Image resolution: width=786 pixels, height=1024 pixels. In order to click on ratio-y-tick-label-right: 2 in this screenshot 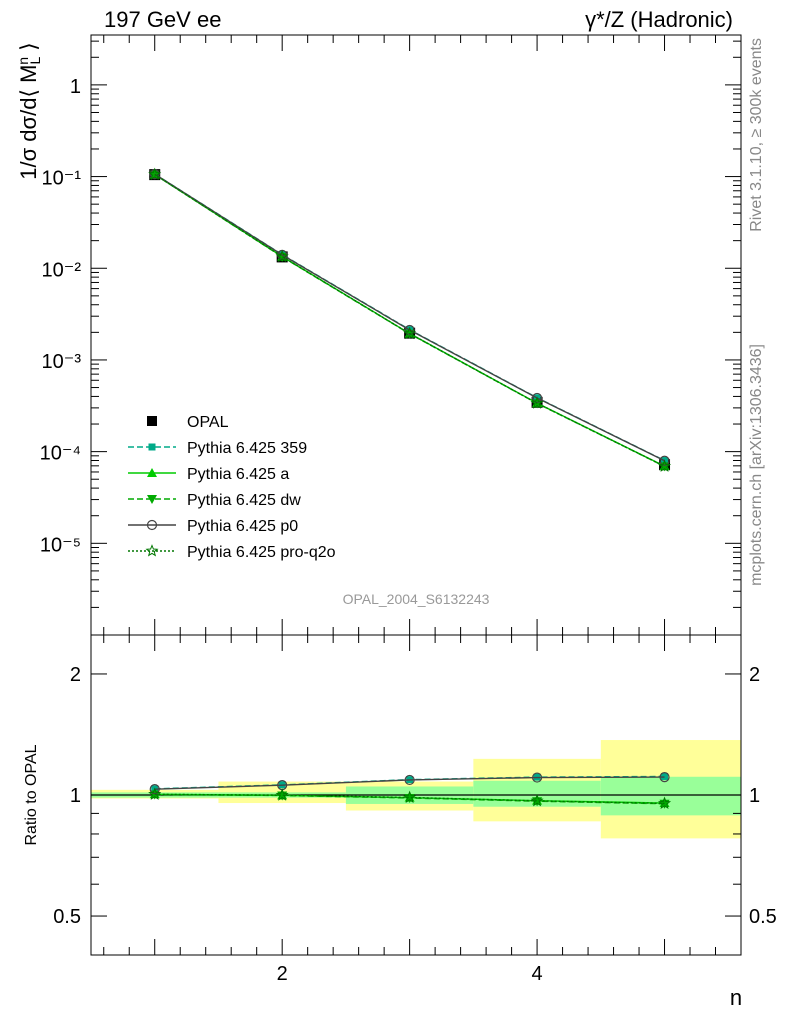, I will do `click(754, 675)`.